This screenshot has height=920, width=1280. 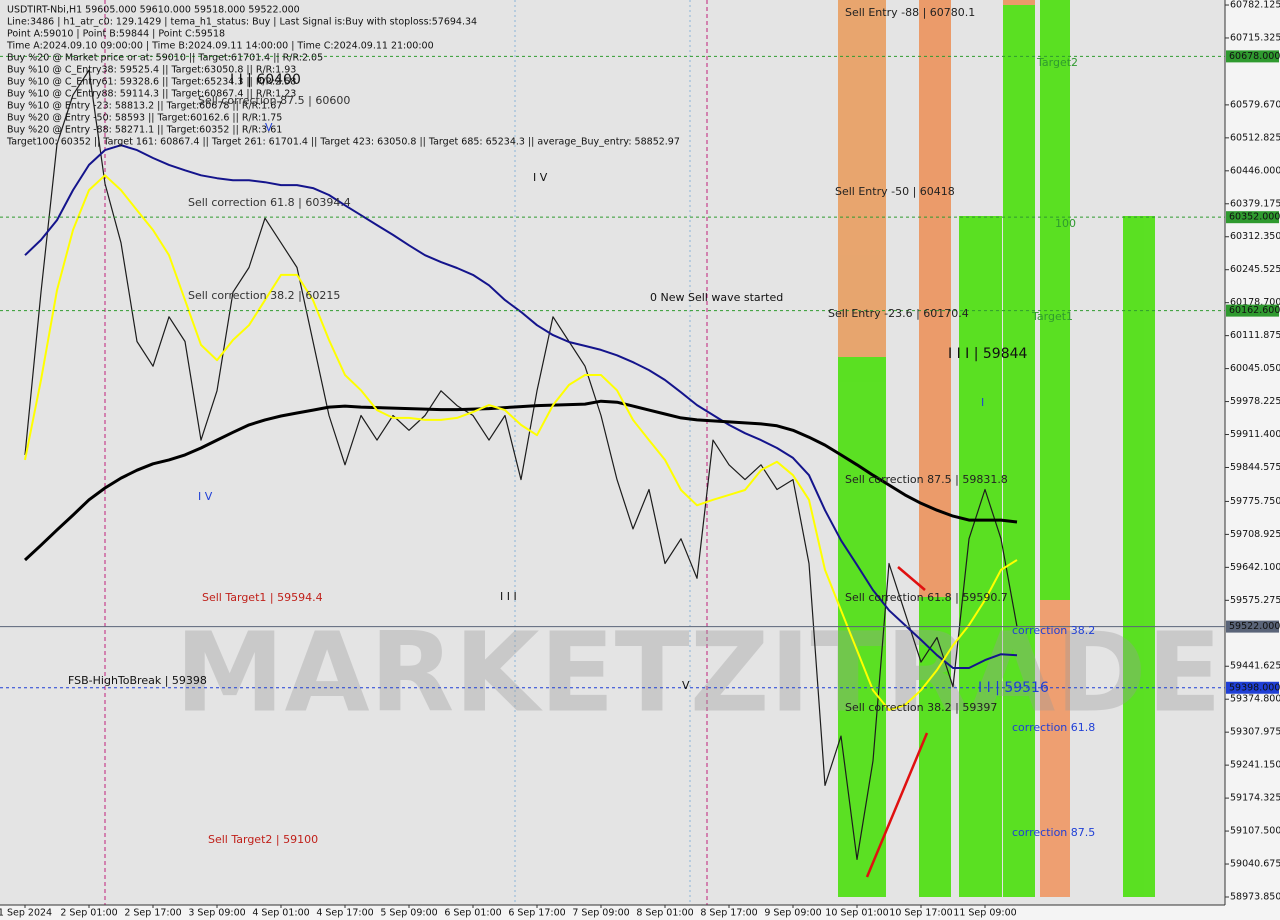 What do you see at coordinates (1255, 765) in the screenshot?
I see `y-tick-label: 59241.150` at bounding box center [1255, 765].